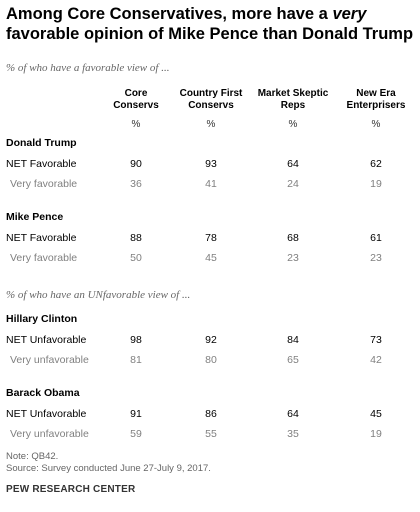 This screenshot has height=512, width=420. Describe the element at coordinates (136, 258) in the screenshot. I see `value-cell: 50` at that location.